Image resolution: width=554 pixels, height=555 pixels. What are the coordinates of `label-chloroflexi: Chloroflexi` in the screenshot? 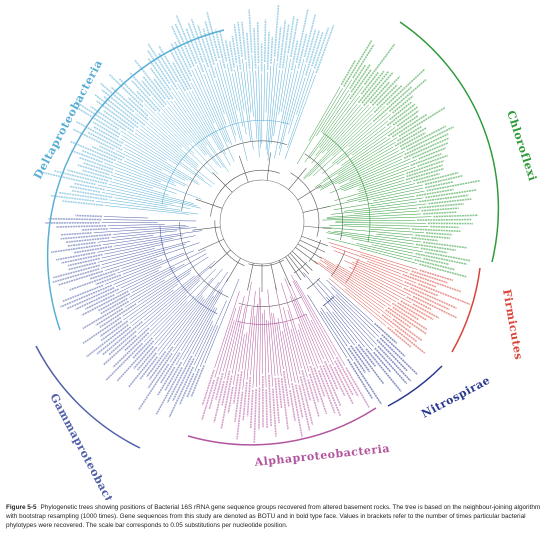 It's located at (521, 146).